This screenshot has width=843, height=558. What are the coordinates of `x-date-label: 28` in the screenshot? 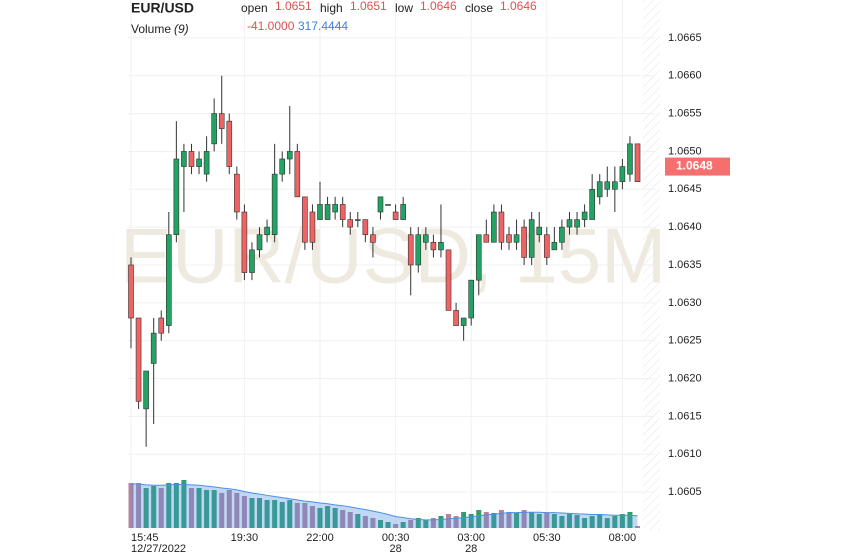 It's located at (471, 549).